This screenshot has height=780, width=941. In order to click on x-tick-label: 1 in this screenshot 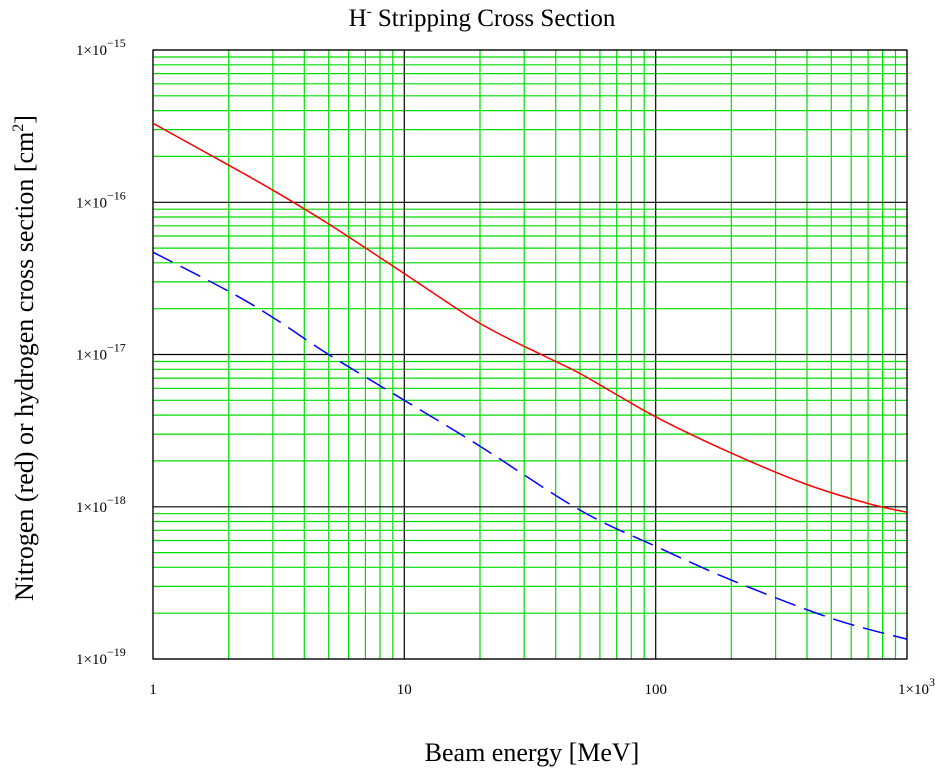, I will do `click(153, 690)`.